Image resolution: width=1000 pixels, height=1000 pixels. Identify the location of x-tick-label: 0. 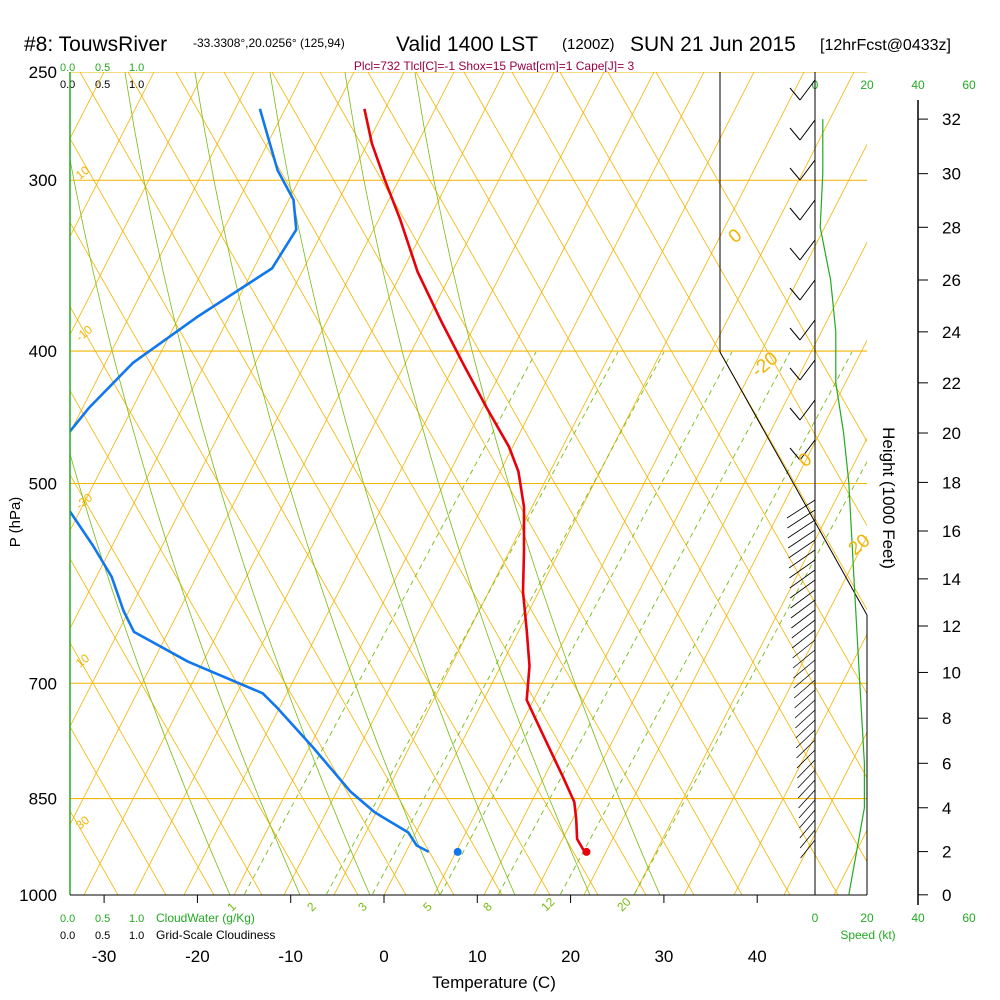
(383, 956).